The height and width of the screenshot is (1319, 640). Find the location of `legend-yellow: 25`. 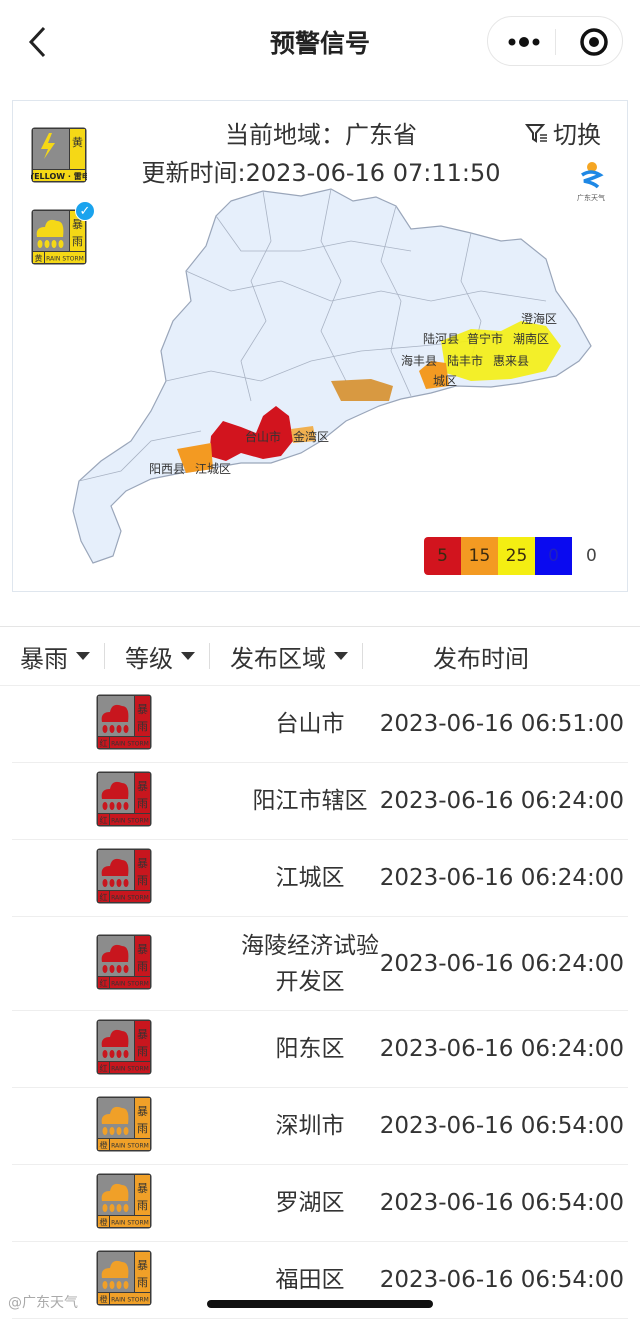

legend-yellow: 25 is located at coordinates (516, 556).